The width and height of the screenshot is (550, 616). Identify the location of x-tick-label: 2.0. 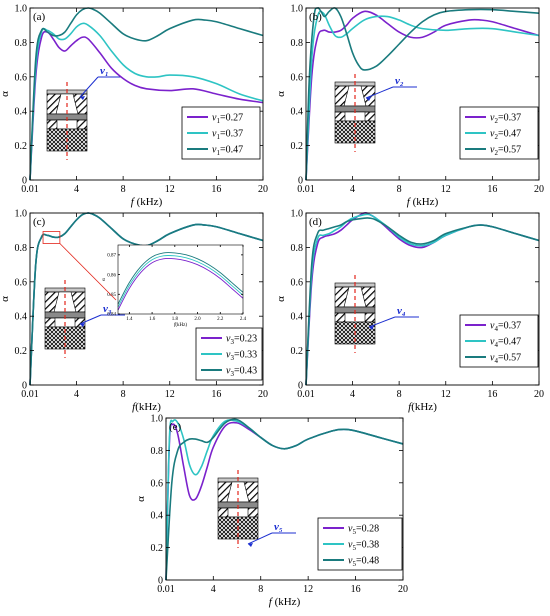
(197, 319).